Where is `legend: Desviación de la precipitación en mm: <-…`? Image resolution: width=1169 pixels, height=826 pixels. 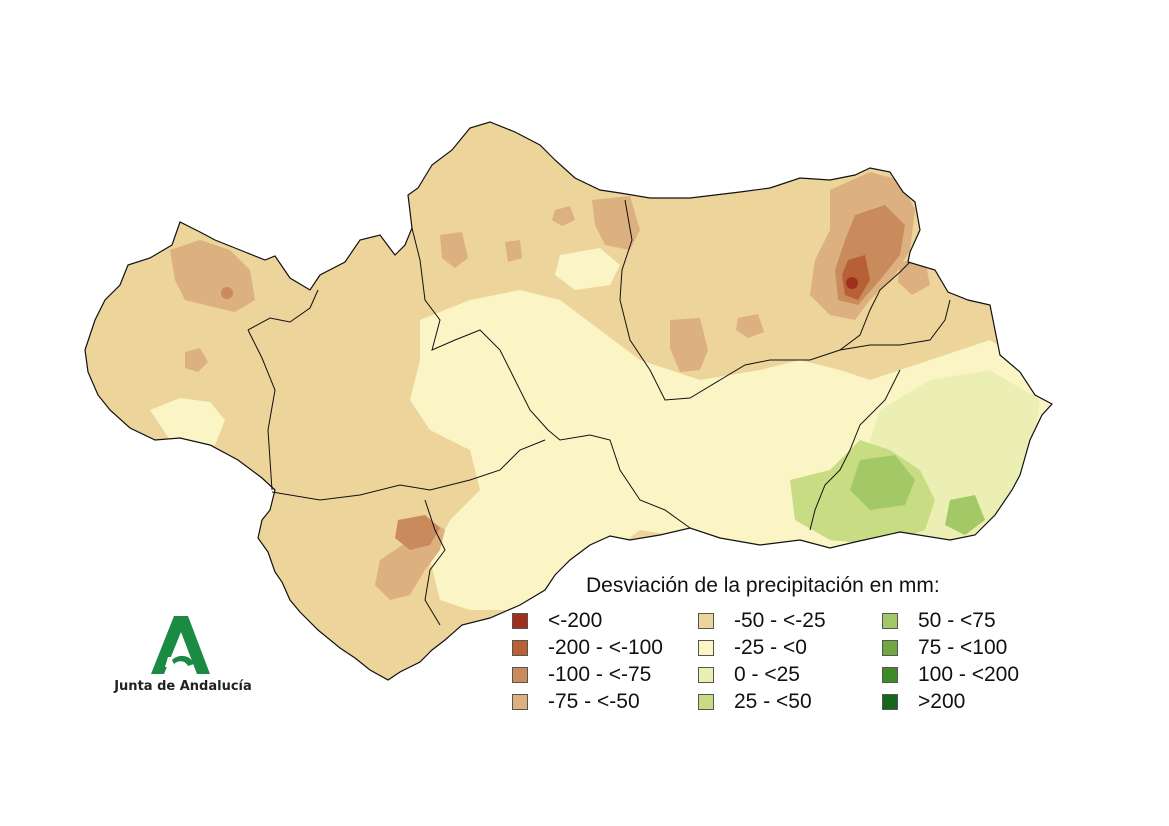 legend: Desviación de la precipitación en mm: <-… is located at coordinates (792, 647).